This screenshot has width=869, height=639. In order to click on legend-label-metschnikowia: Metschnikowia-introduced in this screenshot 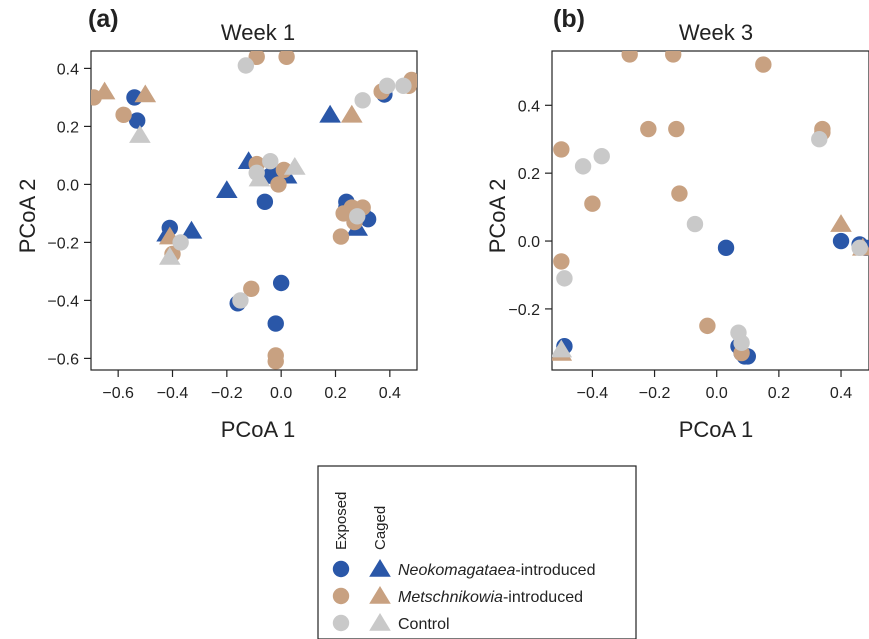, I will do `click(490, 597)`.